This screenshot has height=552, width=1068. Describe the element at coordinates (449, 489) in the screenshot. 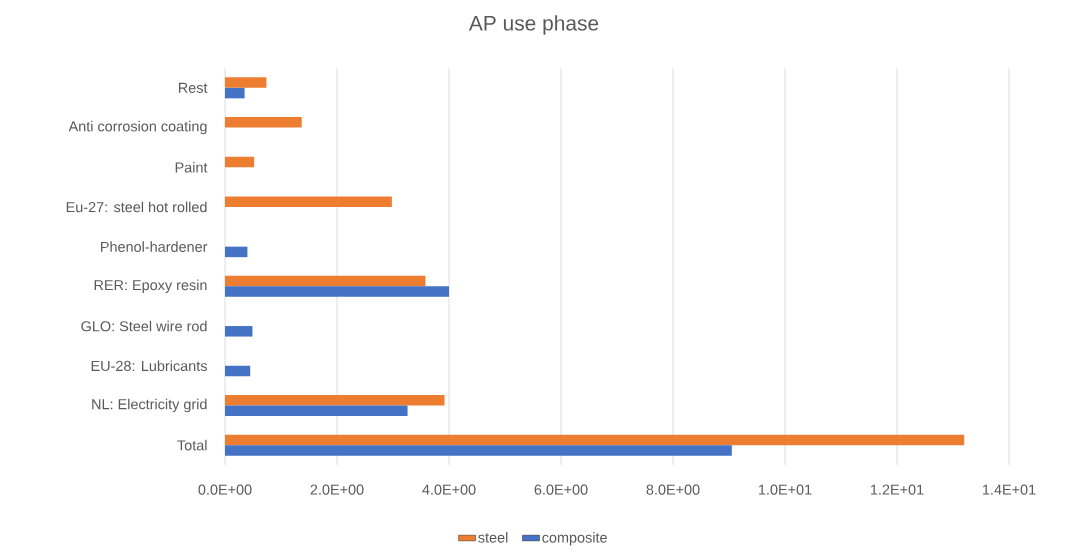

I see `x-tick-label: 4.0E+00` at that location.